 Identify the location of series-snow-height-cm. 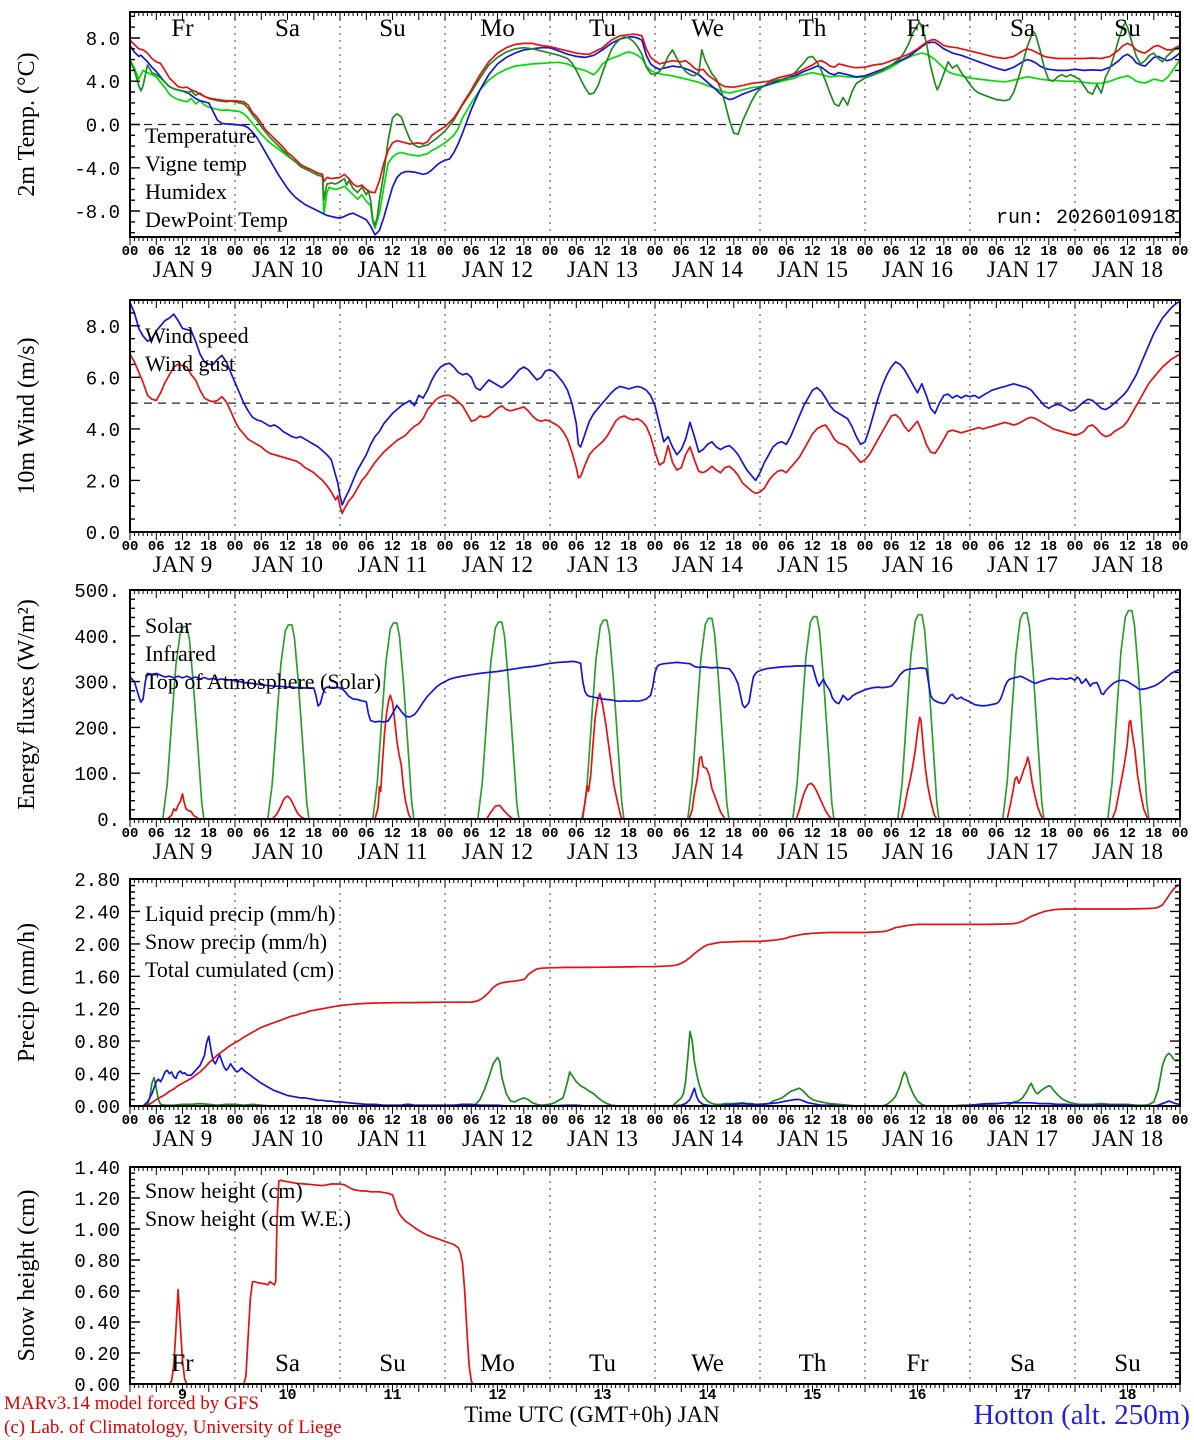
(655, 1282).